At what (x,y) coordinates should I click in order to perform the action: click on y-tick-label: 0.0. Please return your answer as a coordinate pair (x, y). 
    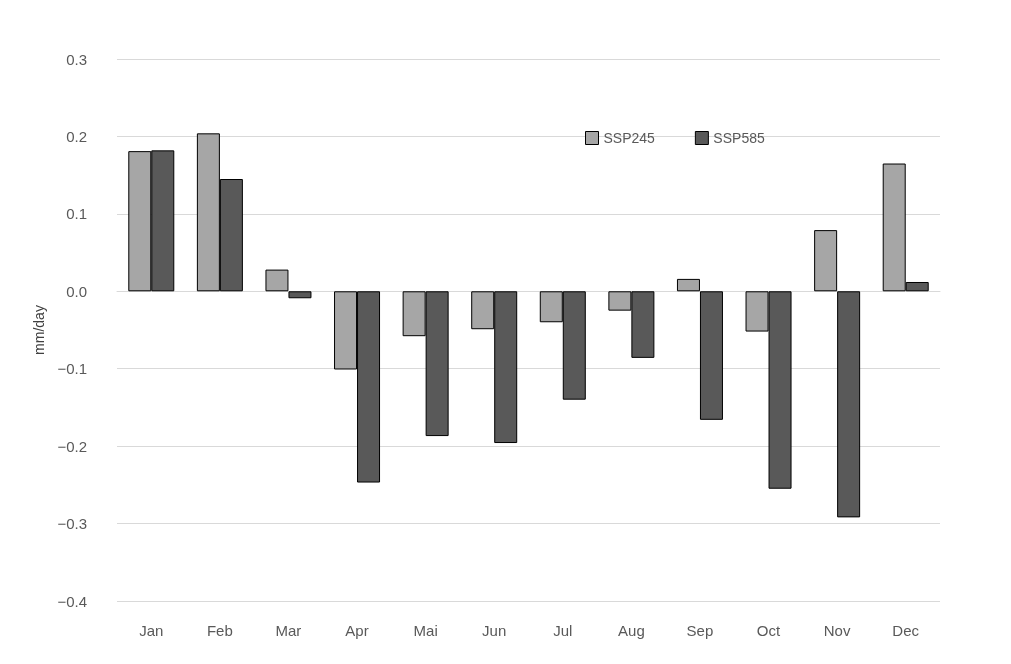
    Looking at the image, I should click on (76, 291).